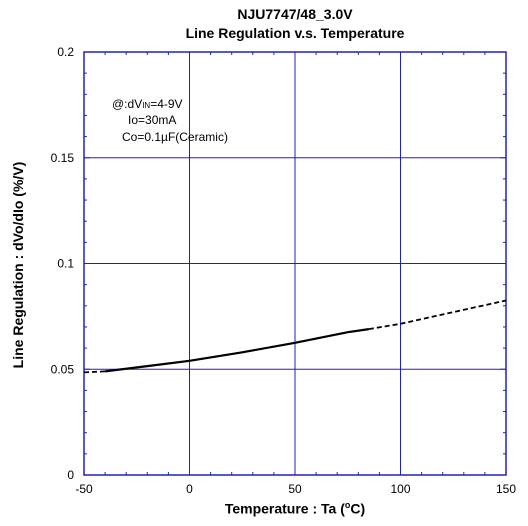 The height and width of the screenshot is (526, 528). I want to click on annotation-condition-voltage: @:dVIN=4-9V, so click(147, 104).